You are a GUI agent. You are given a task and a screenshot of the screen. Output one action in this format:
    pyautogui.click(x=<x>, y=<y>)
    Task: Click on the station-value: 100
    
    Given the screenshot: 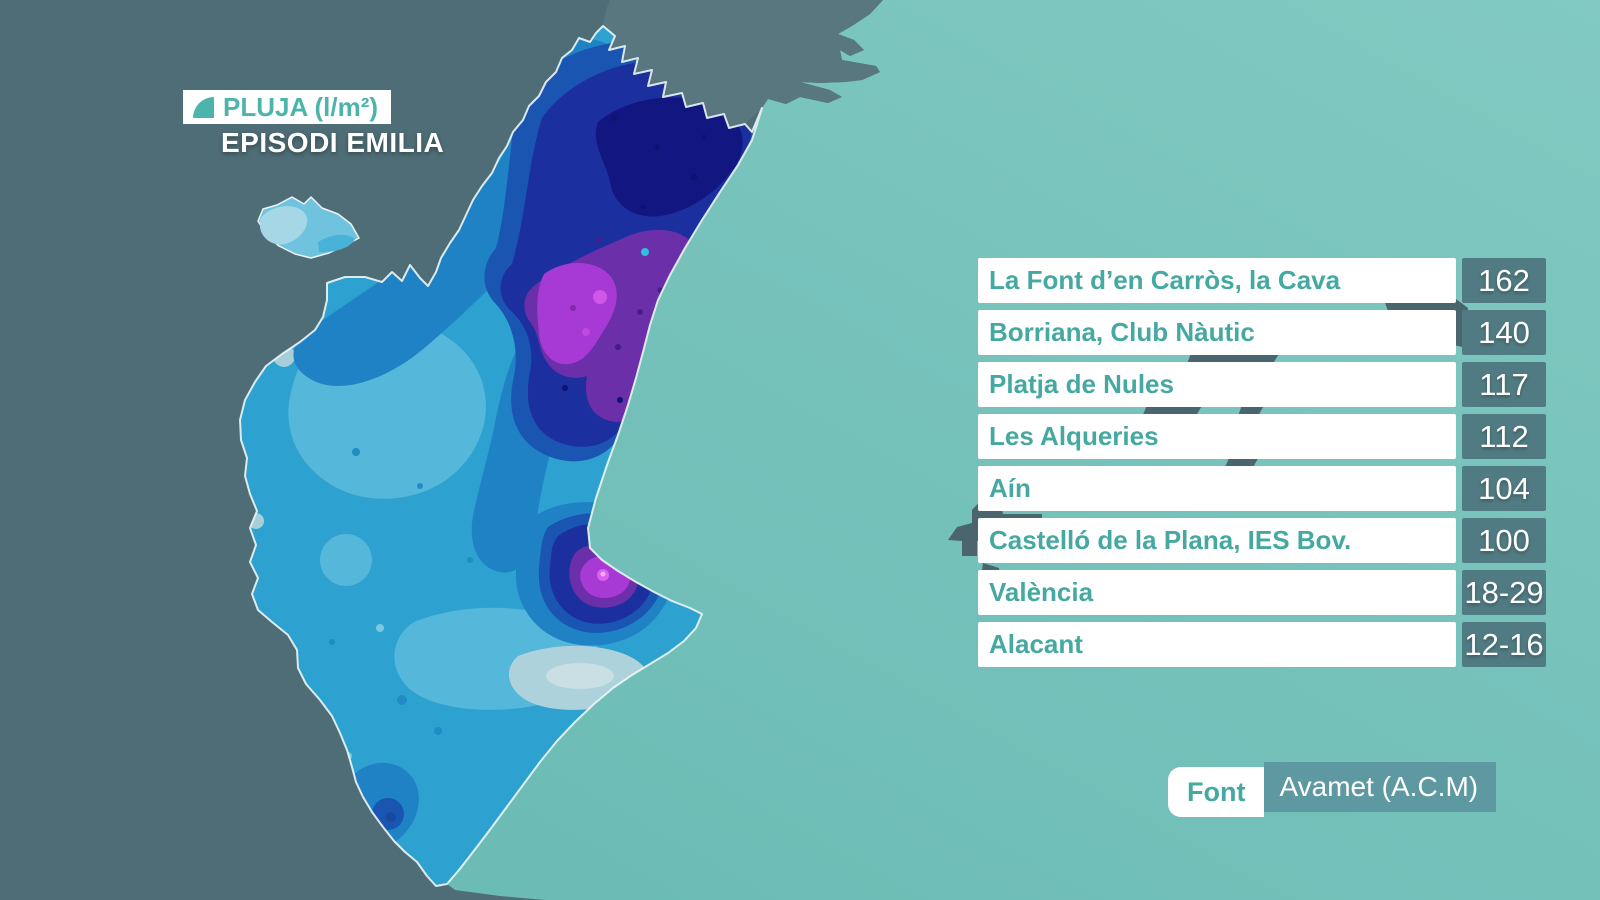 What is the action you would take?
    pyautogui.click(x=1504, y=540)
    